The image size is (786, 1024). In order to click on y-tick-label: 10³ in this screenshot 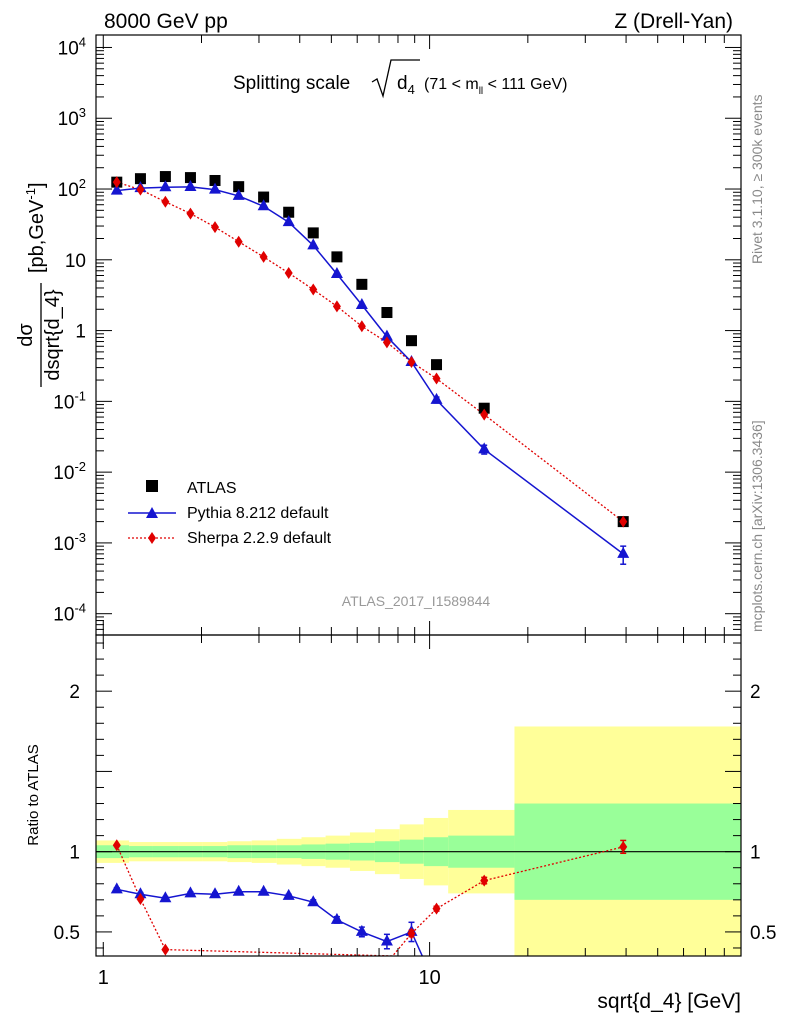, I will do `click(72, 117)`.